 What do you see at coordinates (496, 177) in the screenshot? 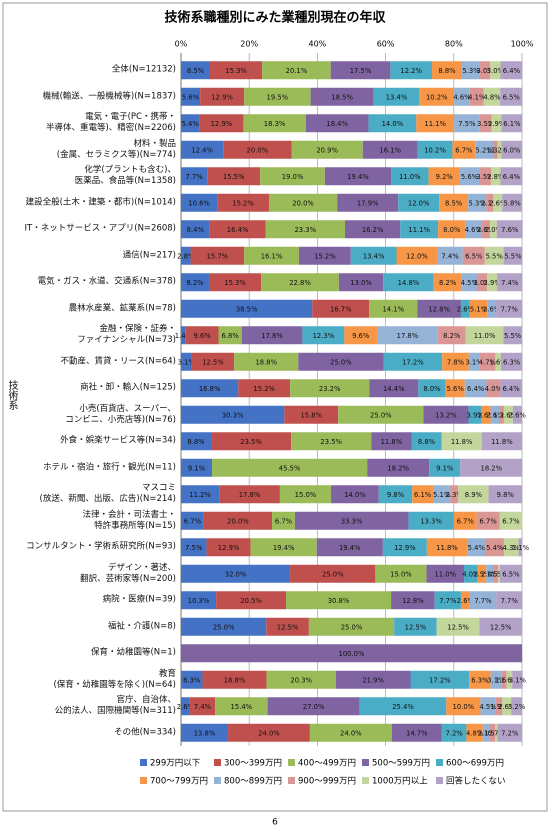
I see `data-label: 2.8%` at bounding box center [496, 177].